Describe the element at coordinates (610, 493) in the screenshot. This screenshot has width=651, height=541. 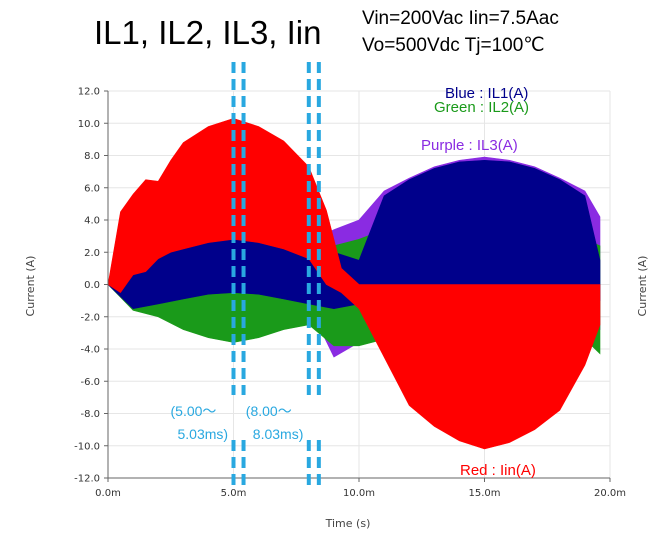
I see `x-tick-label: 20.0m` at that location.